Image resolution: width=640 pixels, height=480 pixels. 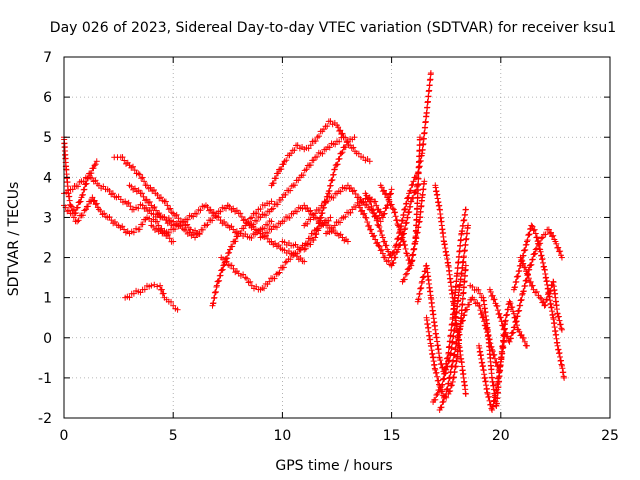 I want to click on y-axis-label: SDTVAR / TECUs, so click(x=14, y=239).